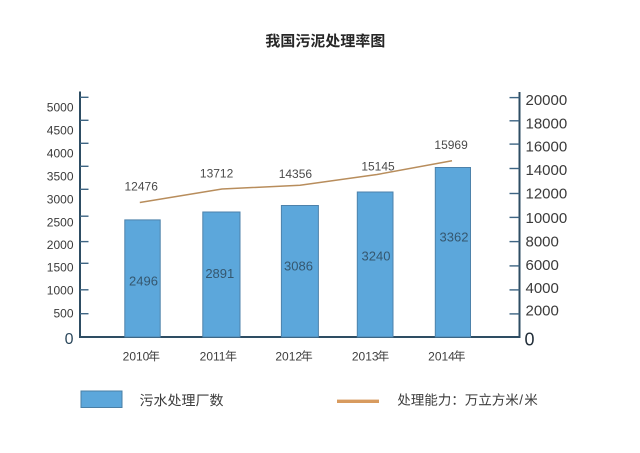  Describe the element at coordinates (143, 281) in the screenshot. I see `svg-text: 2496` at that location.